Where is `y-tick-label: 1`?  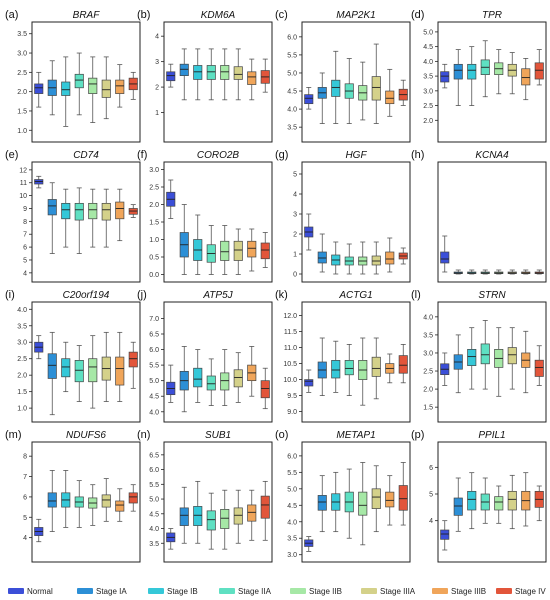 y-tick-label: 1 is located at coordinates (157, 113).